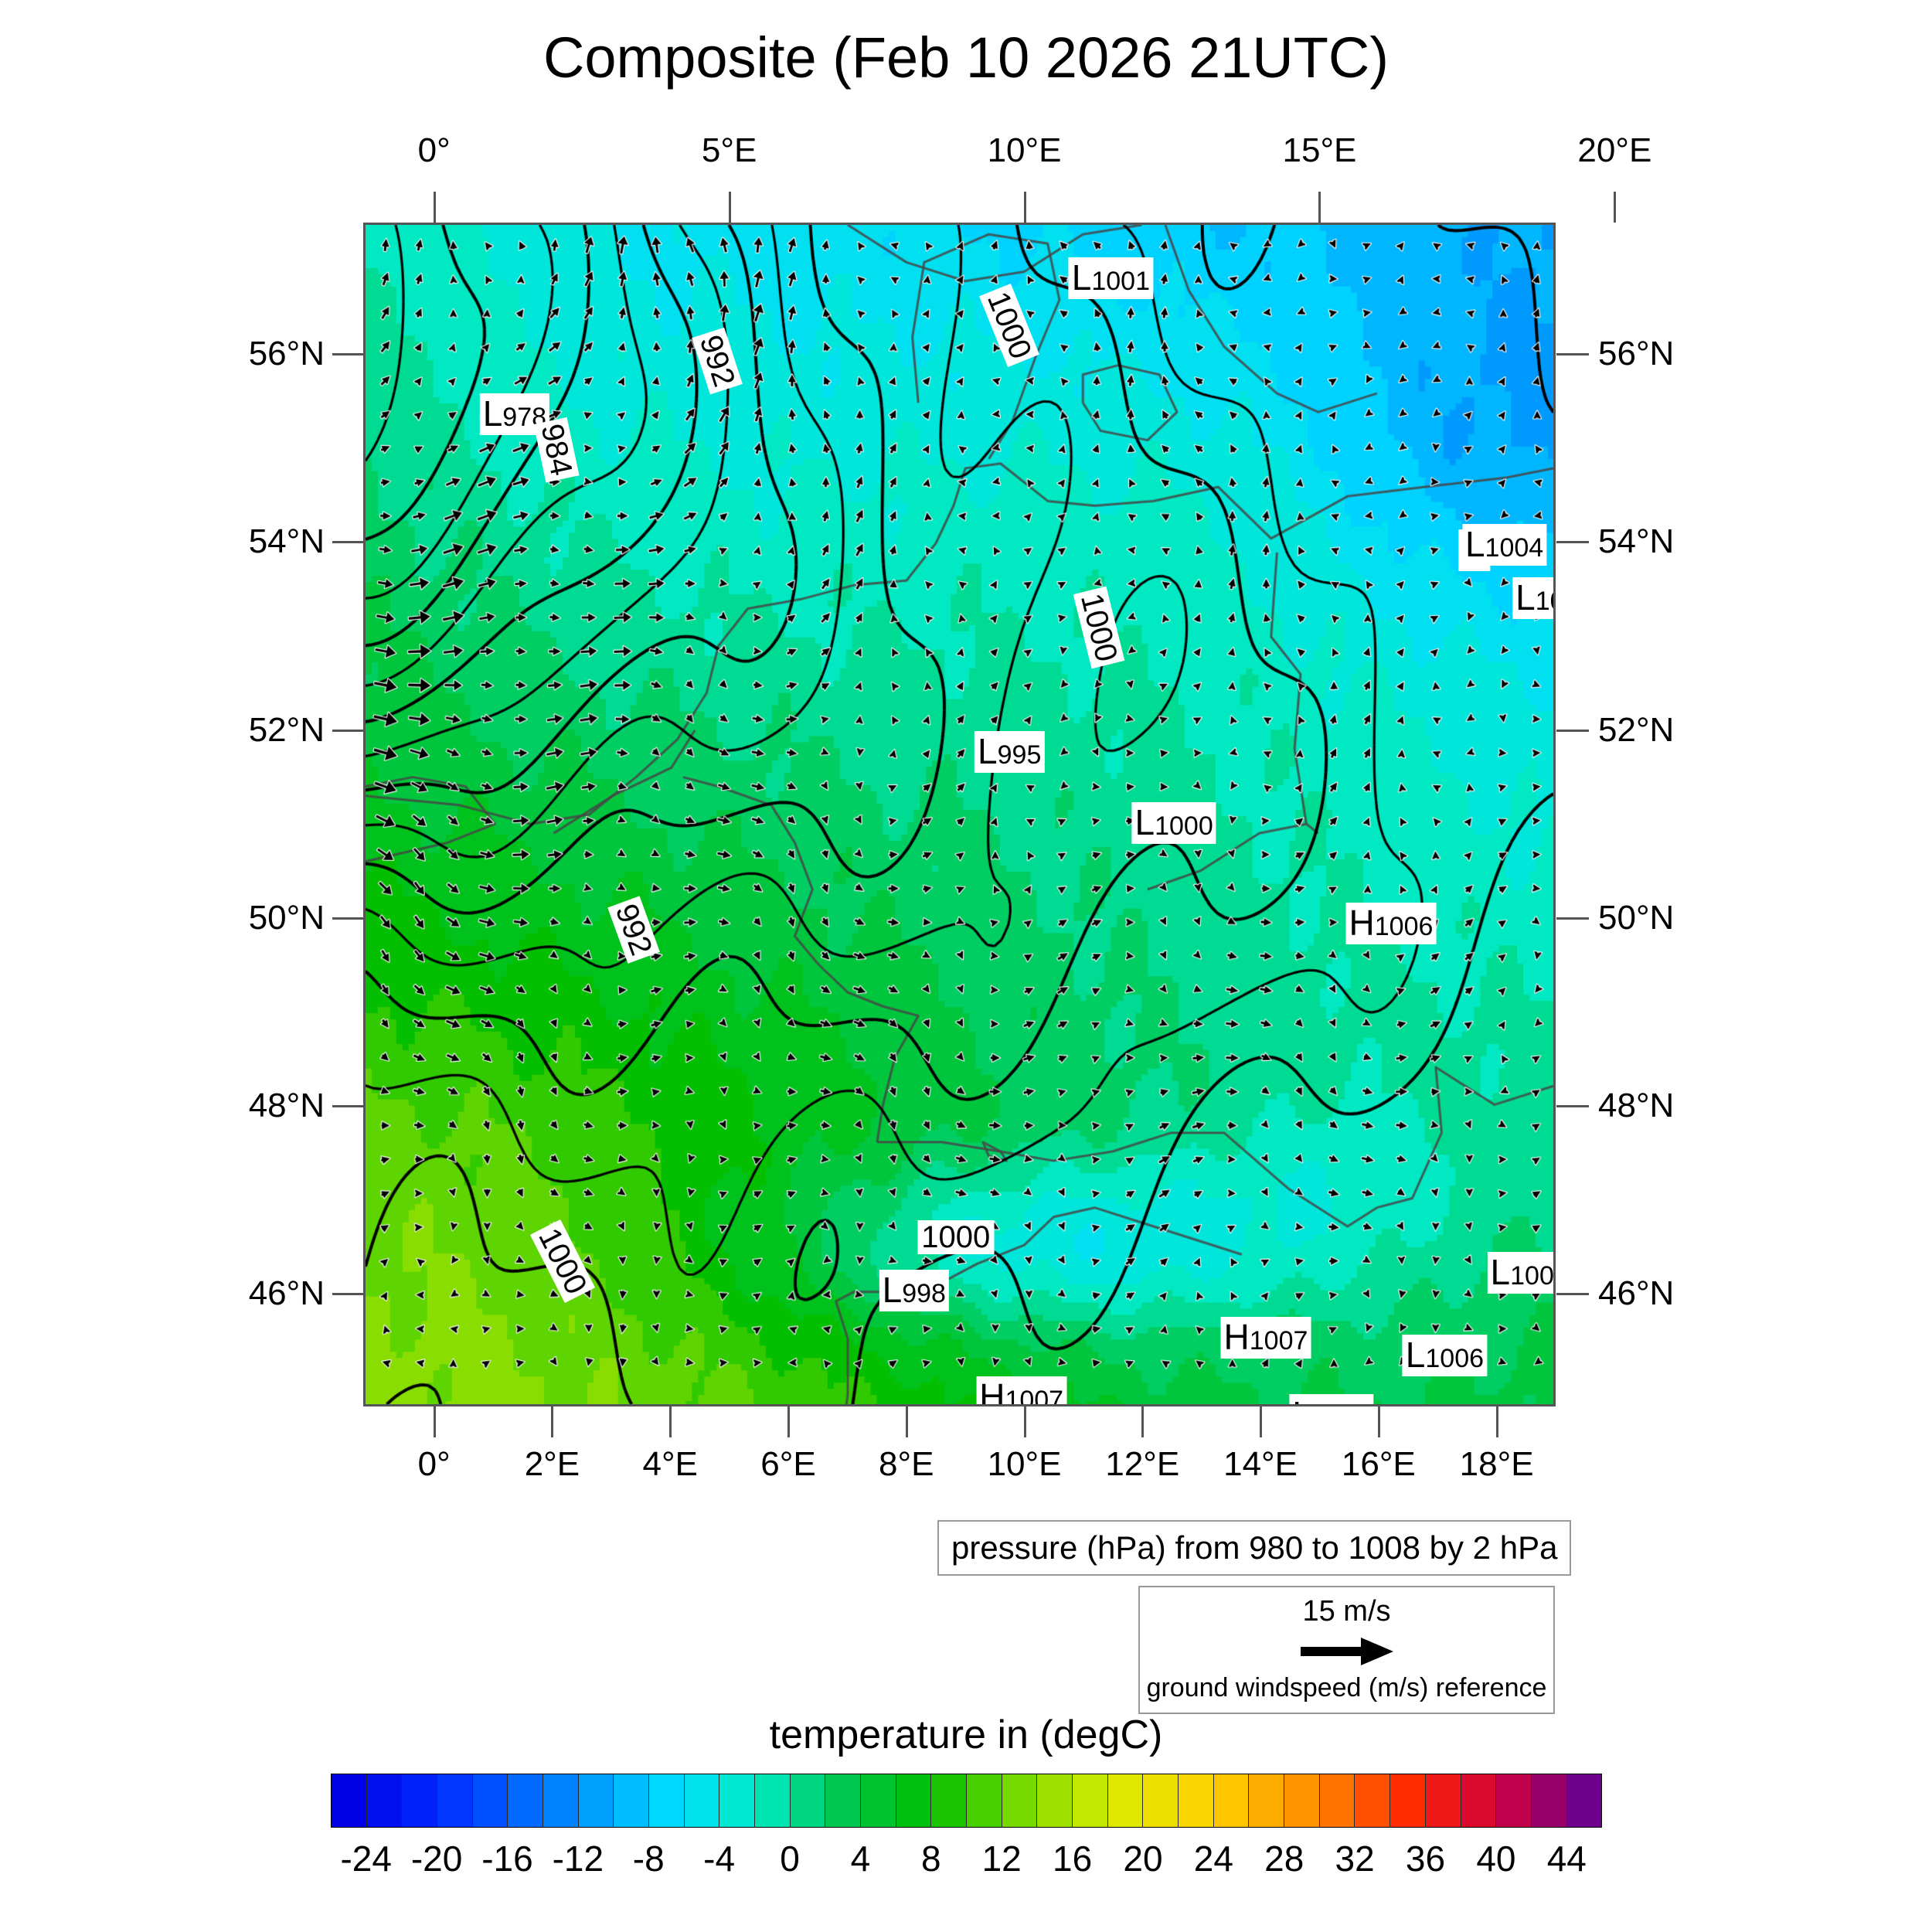  What do you see at coordinates (1072, 1858) in the screenshot?
I see `colorbar-tick-label: 16` at bounding box center [1072, 1858].